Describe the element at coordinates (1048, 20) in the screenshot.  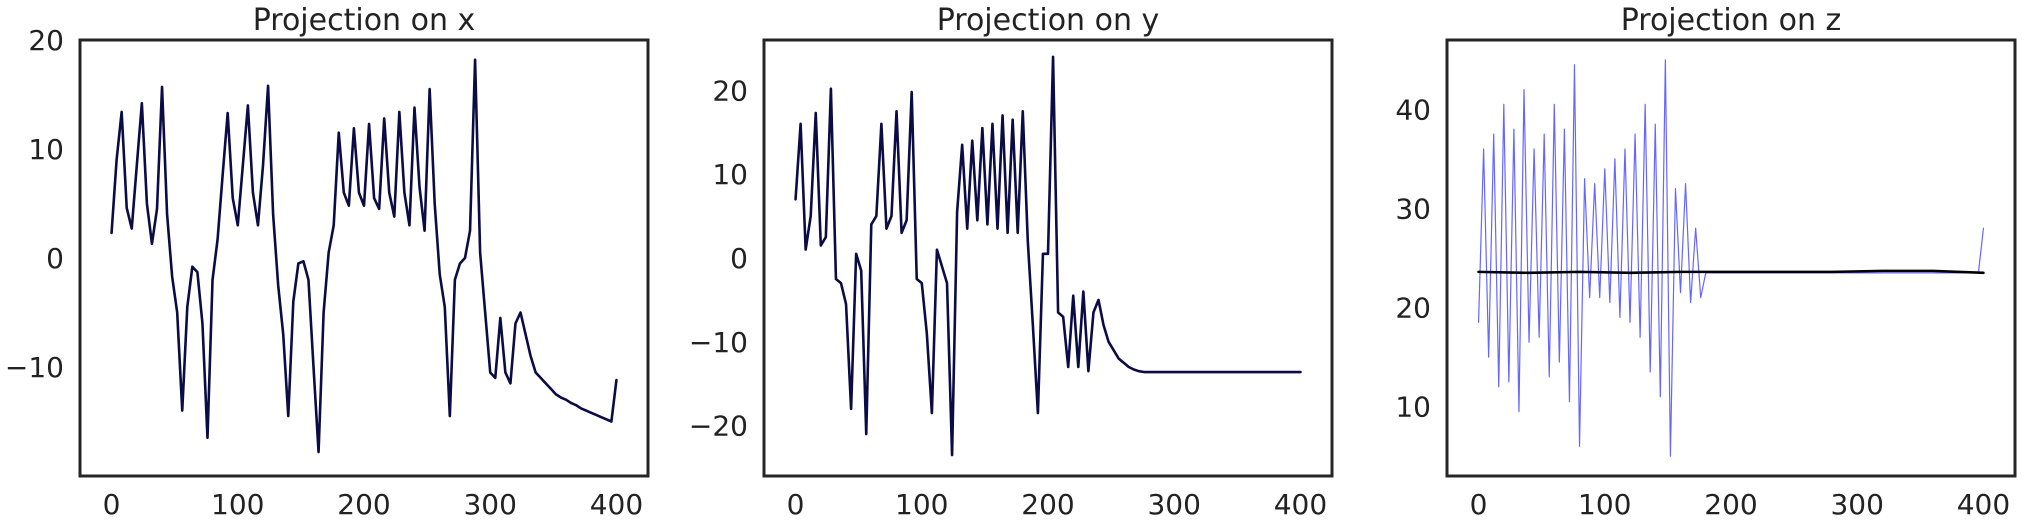
I see `chart-title: Projection on y` at that location.